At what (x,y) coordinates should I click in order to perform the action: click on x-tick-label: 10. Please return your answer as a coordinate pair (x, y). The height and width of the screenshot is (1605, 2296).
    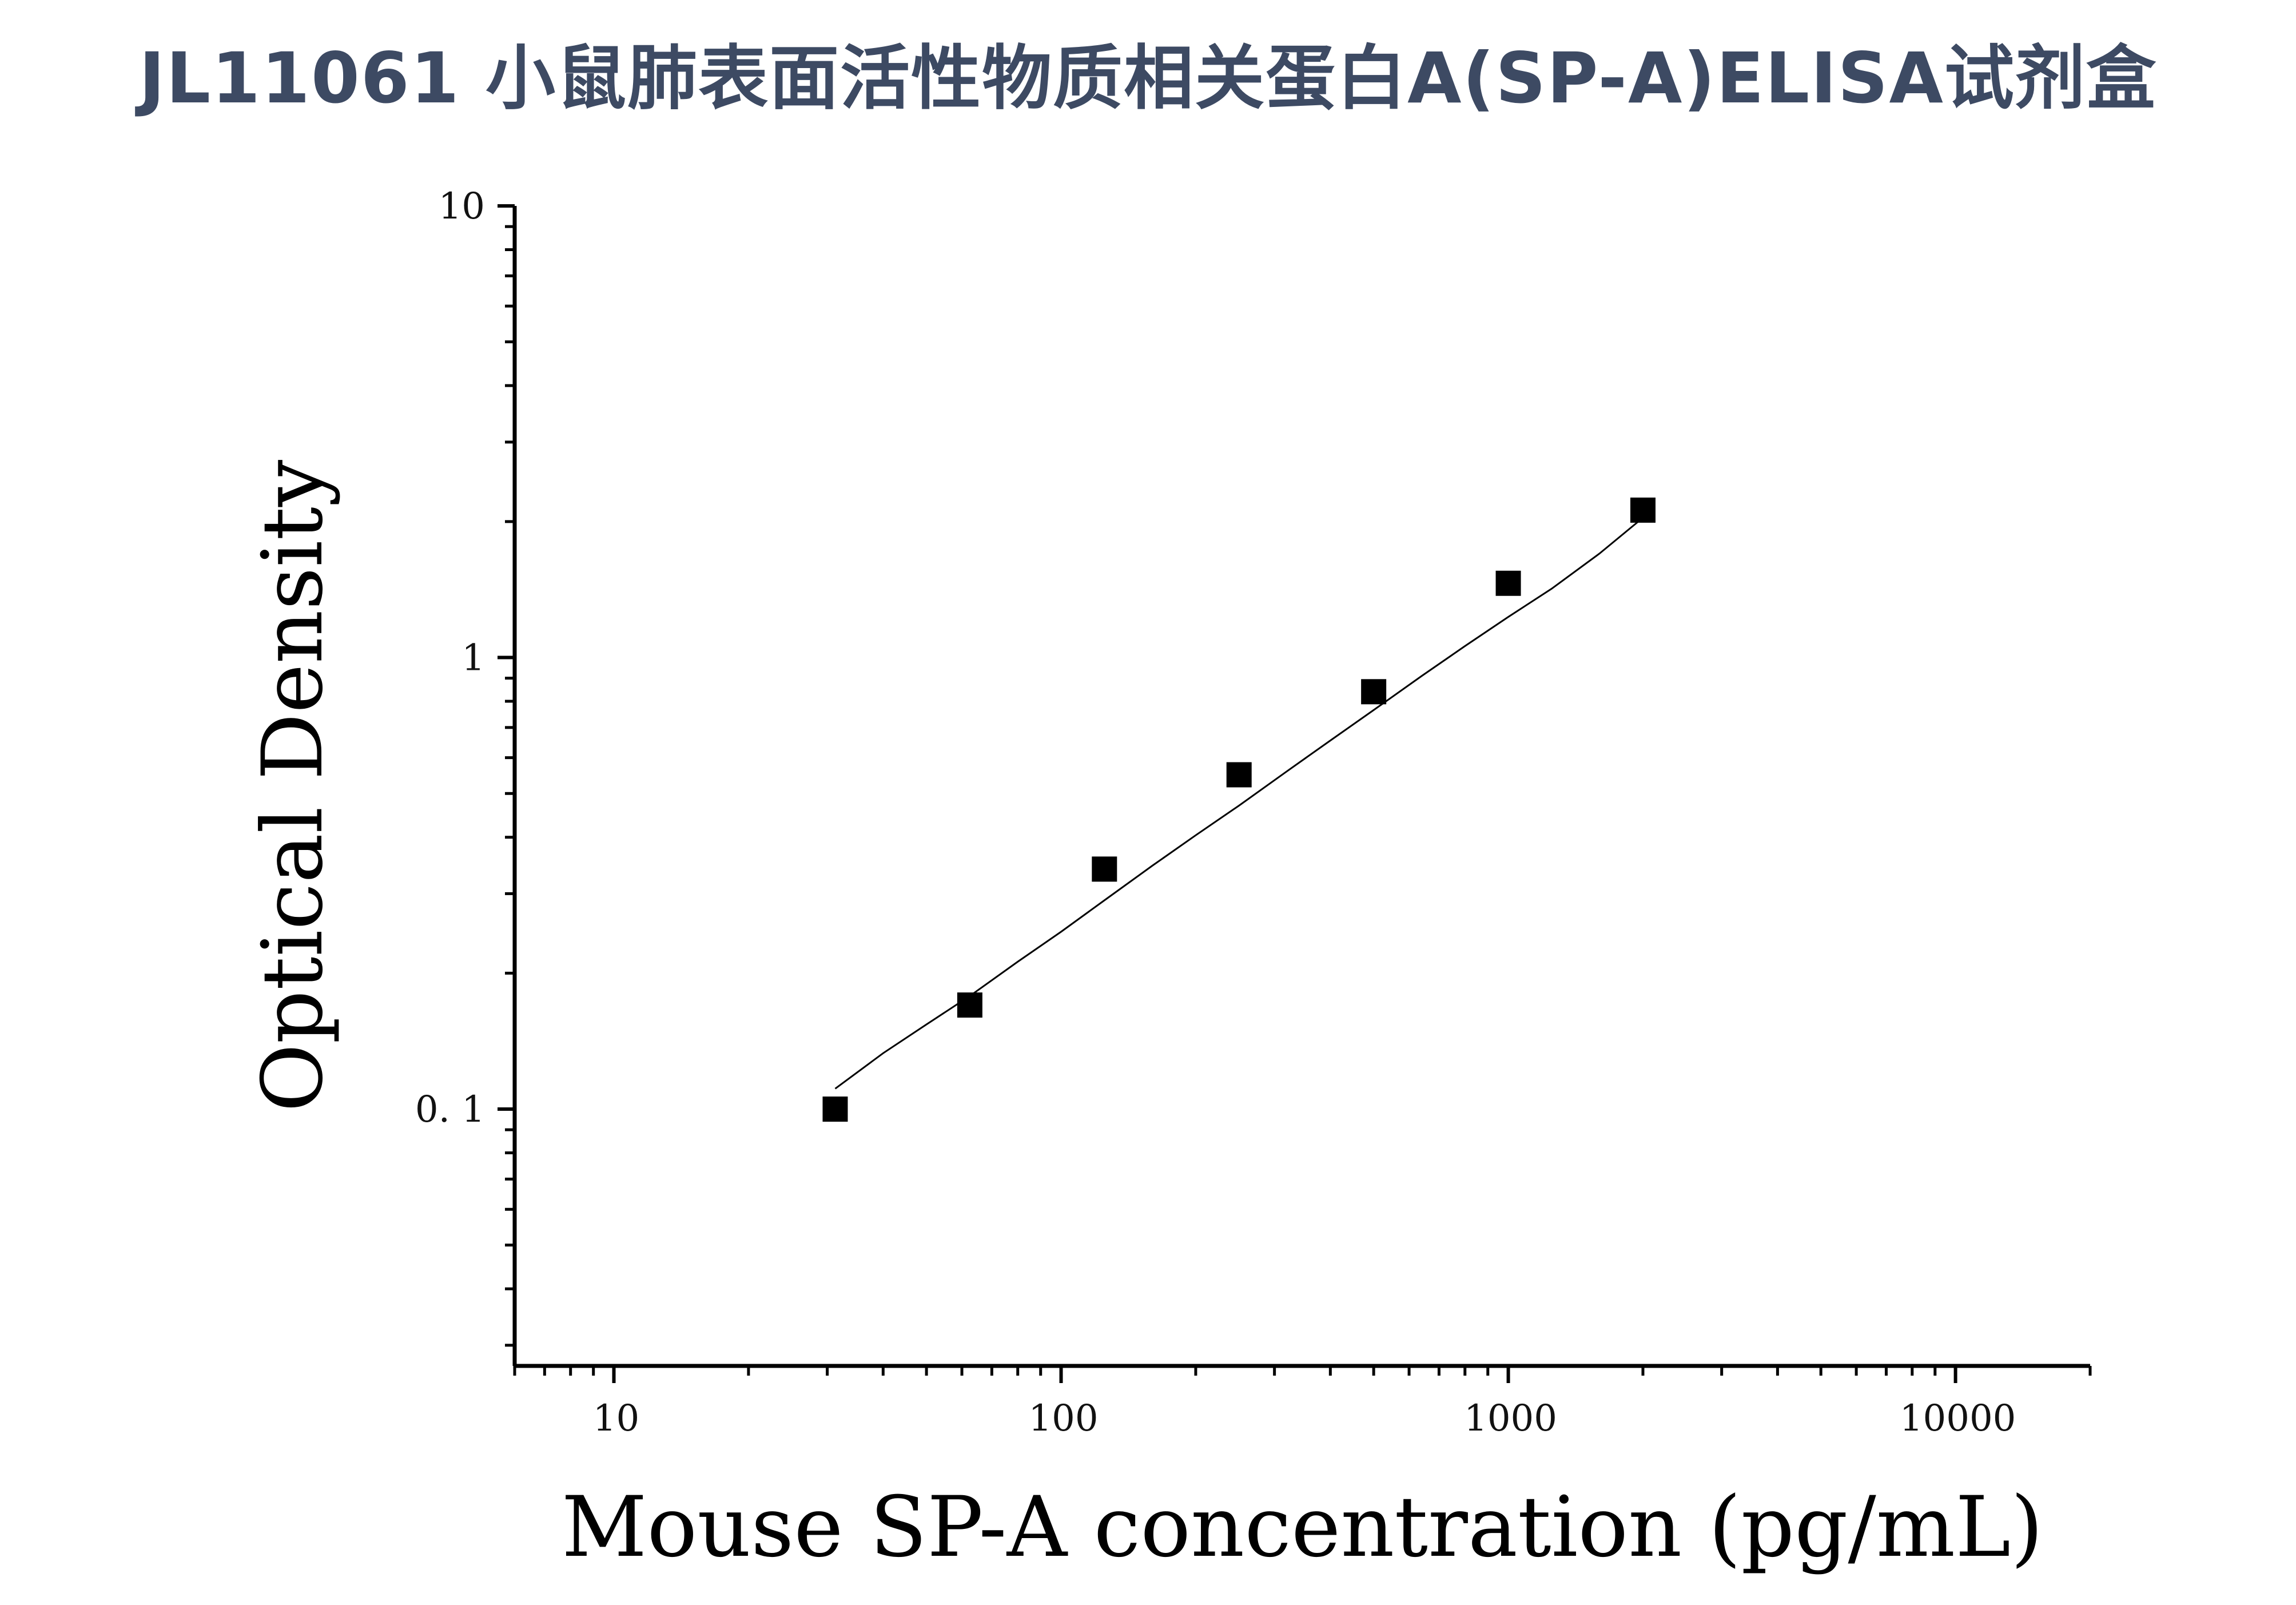
    Looking at the image, I should click on (616, 1418).